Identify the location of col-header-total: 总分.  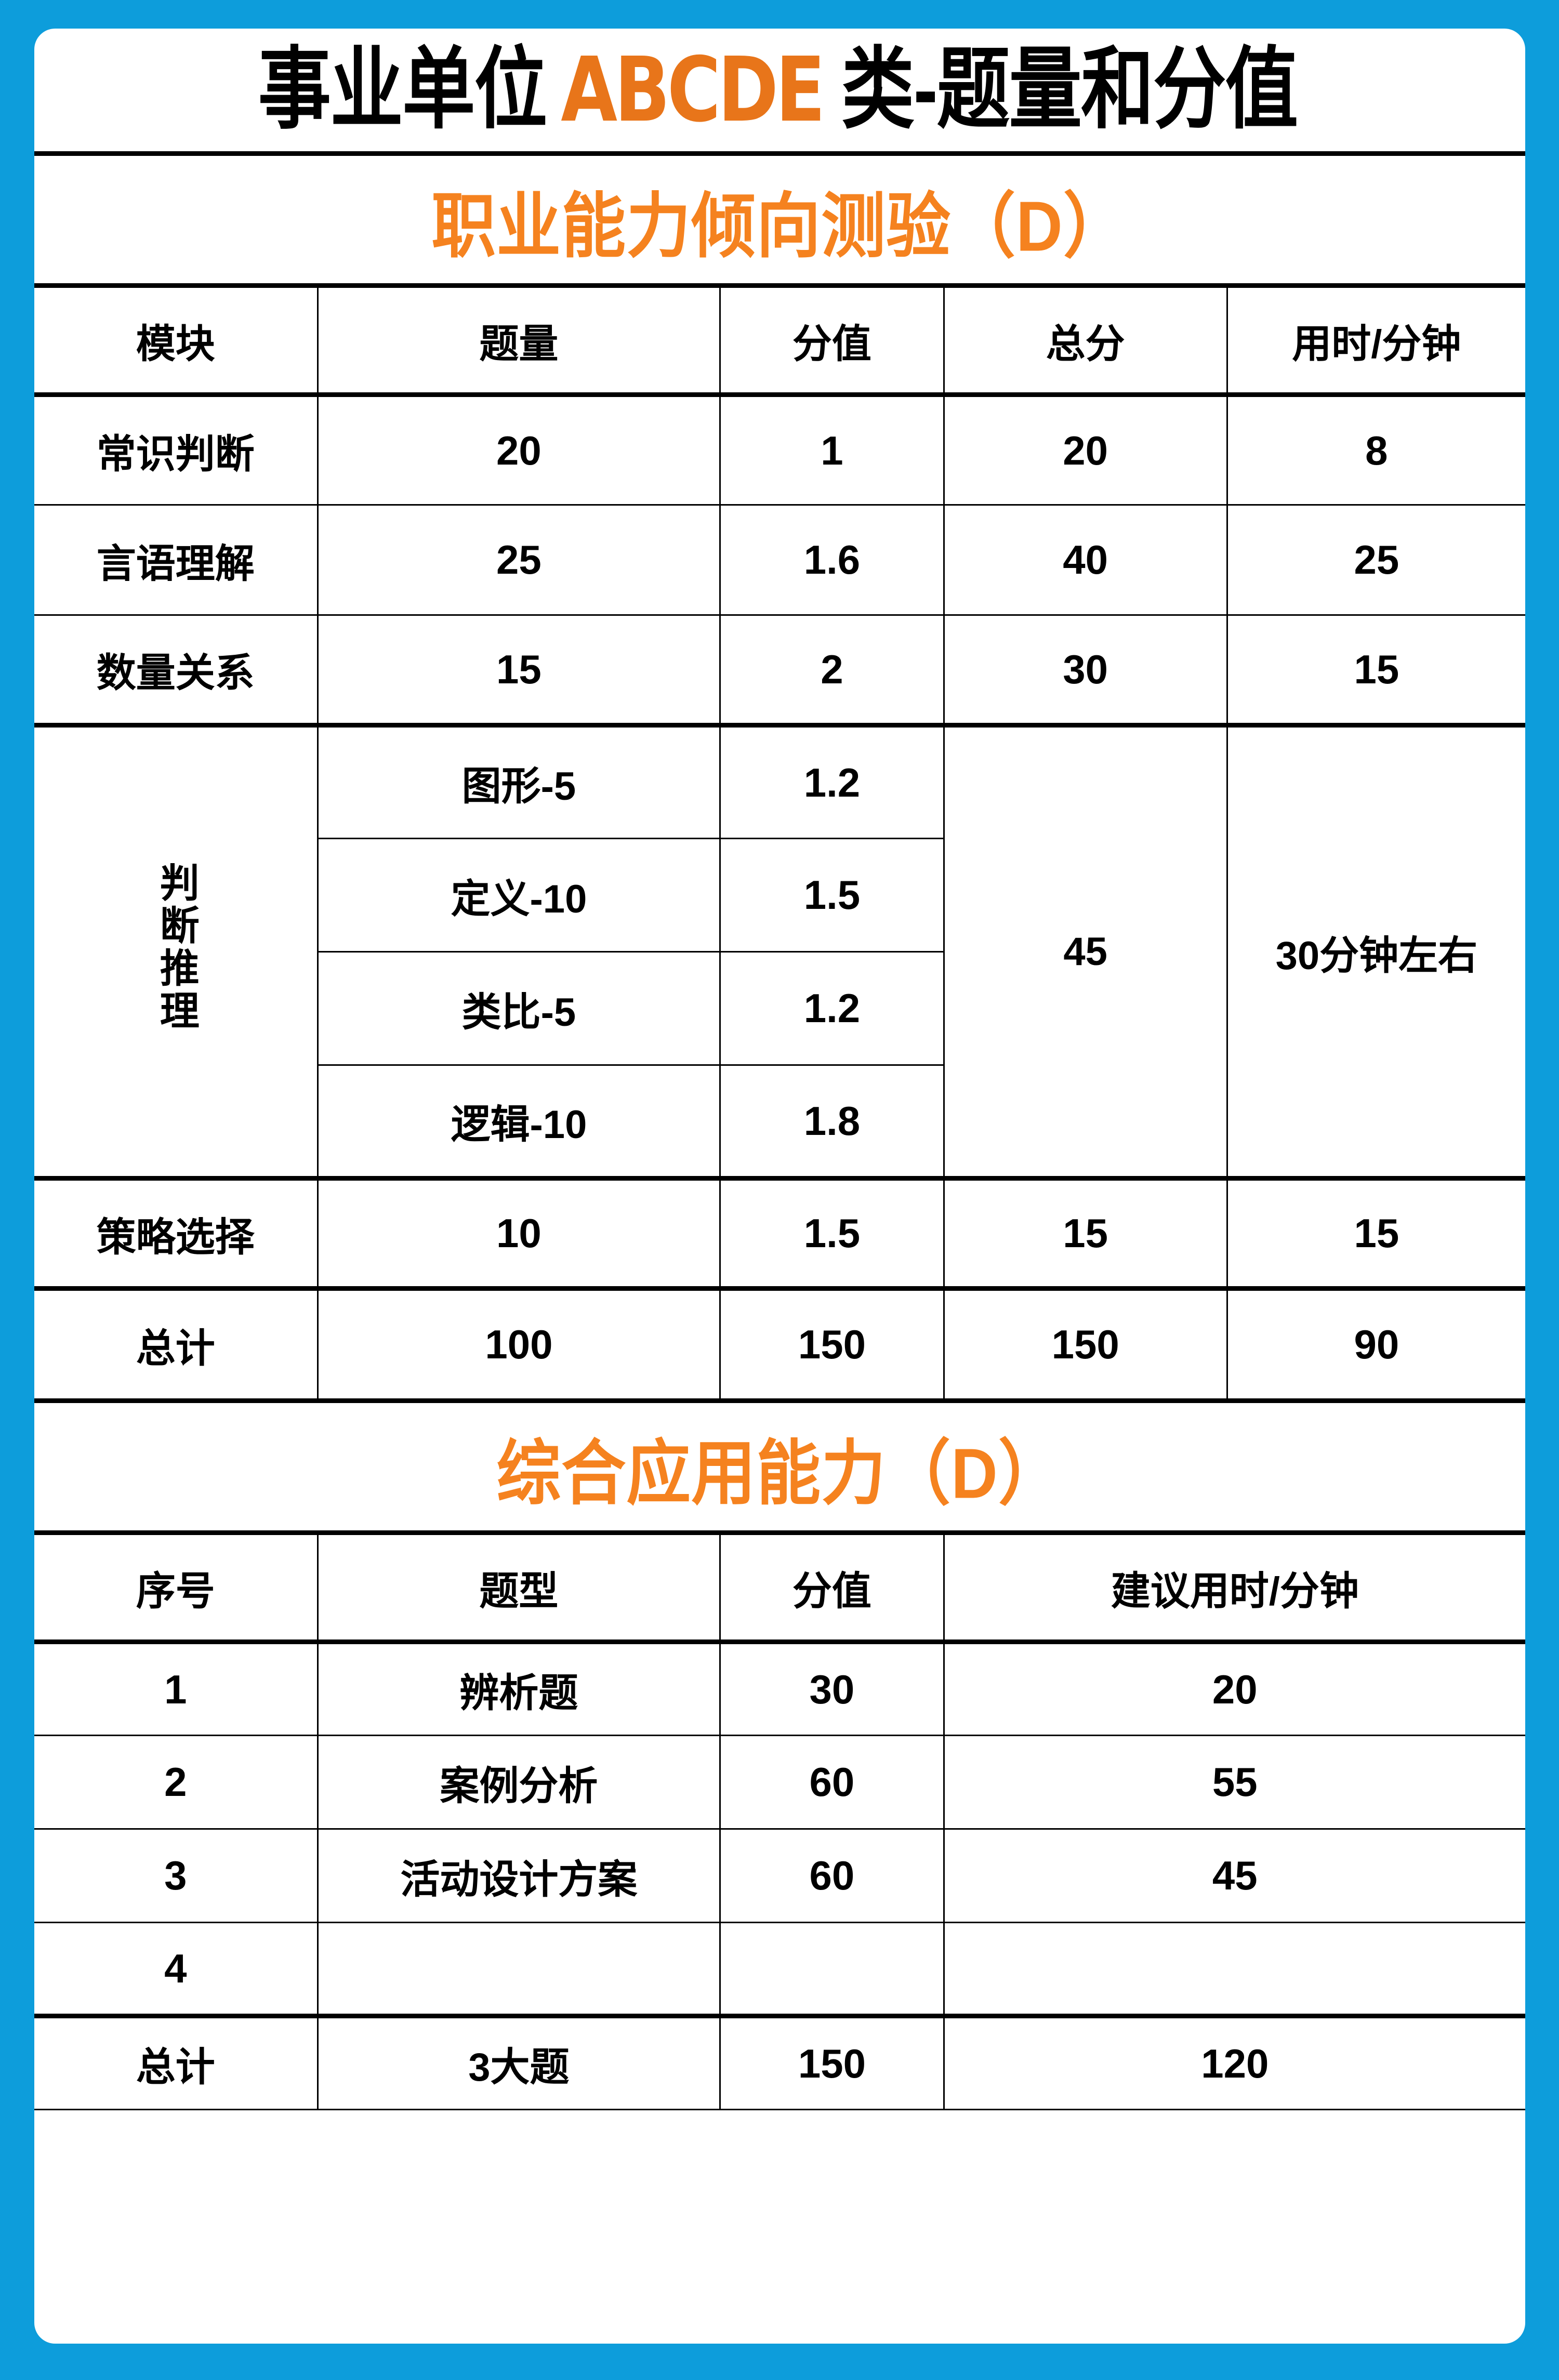
(1086, 340).